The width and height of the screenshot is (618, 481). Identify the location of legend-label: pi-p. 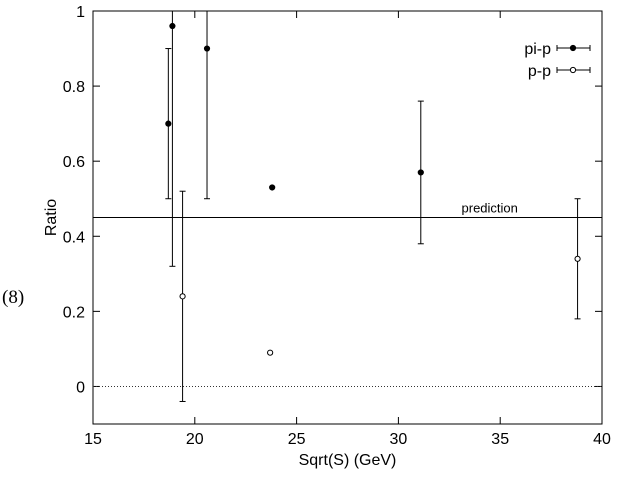
(537, 49).